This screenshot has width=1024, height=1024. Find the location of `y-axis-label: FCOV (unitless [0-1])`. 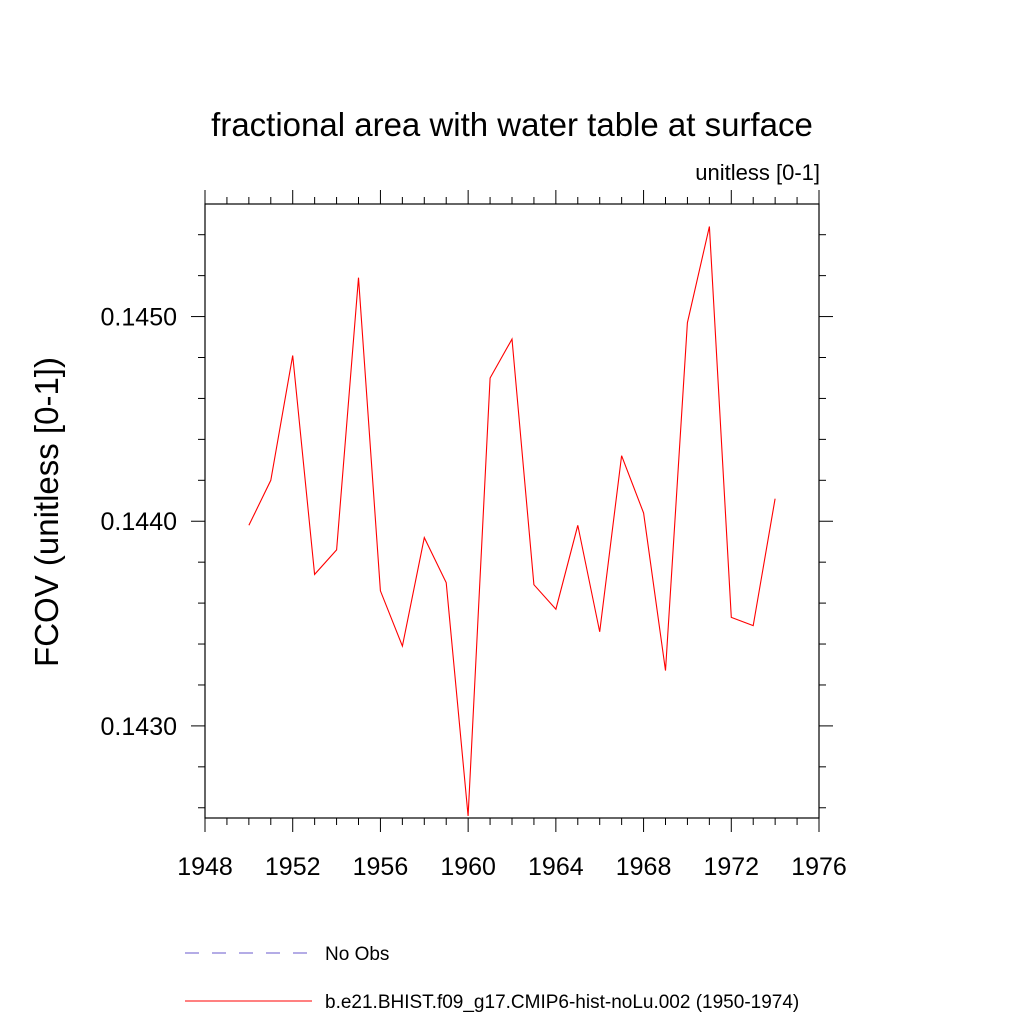

y-axis-label: FCOV (unitless [0-1]) is located at coordinates (46, 512).